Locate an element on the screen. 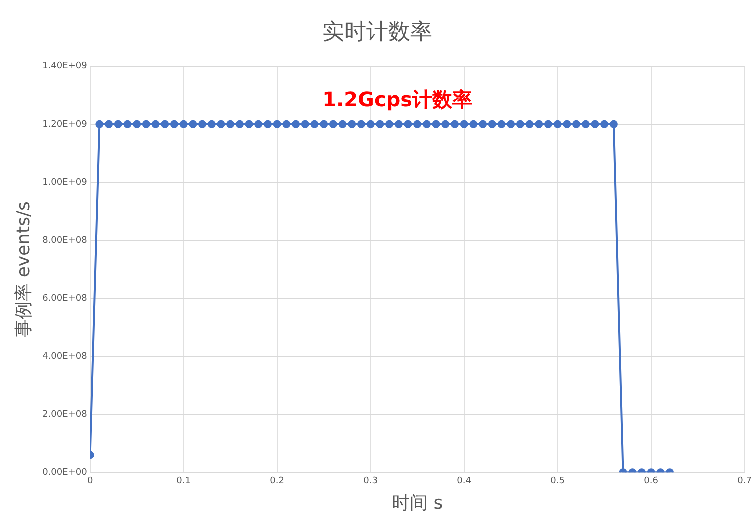  y-axis-title: 事例率 events/s is located at coordinates (23, 270).